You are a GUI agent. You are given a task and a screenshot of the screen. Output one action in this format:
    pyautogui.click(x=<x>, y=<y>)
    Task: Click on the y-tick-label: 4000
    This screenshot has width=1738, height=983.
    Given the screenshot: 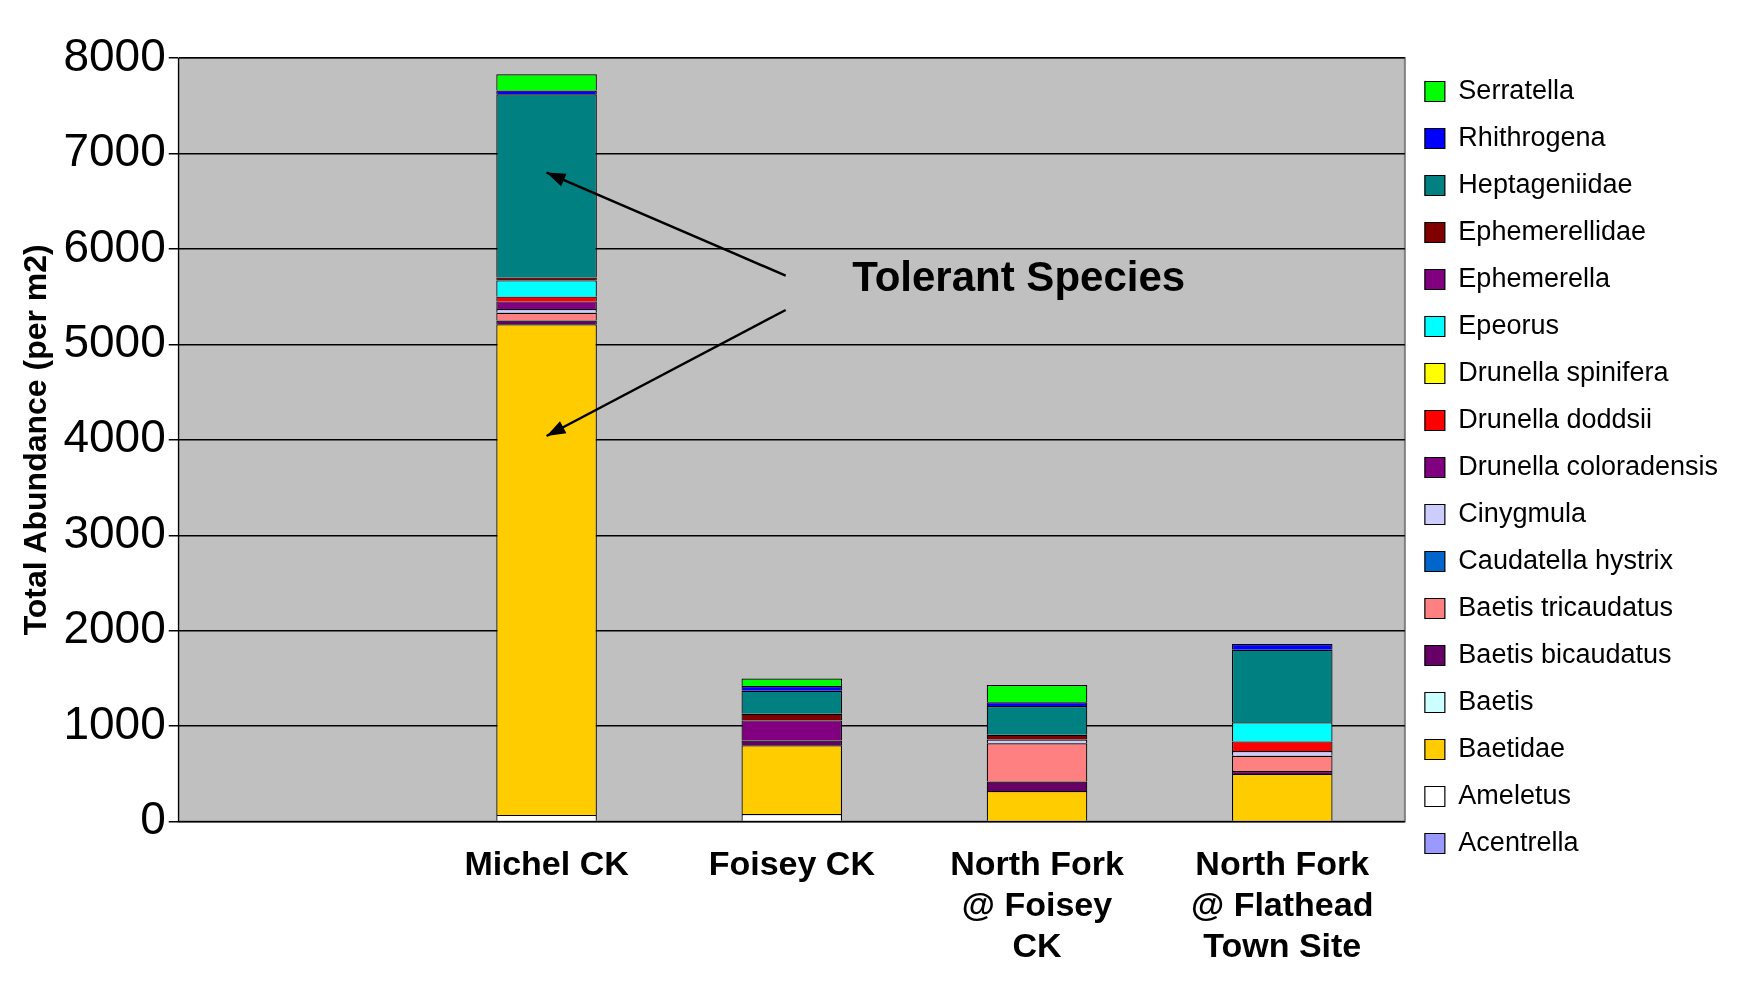 What is the action you would take?
    pyautogui.click(x=114, y=436)
    